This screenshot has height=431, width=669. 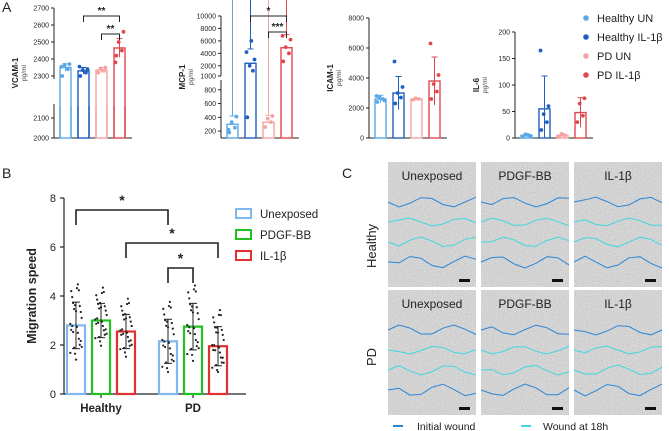 I want to click on icam-tick-label-4: 8000, so click(x=356, y=19).